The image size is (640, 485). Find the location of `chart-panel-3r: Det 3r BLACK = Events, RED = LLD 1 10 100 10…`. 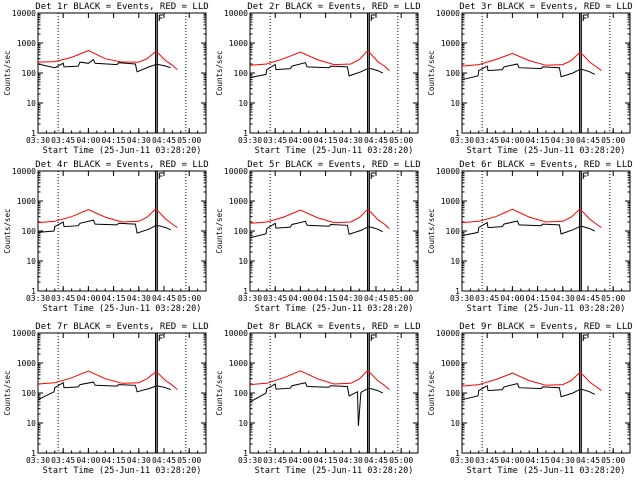

chart-panel-3r: Det 3r BLACK = Events, RED = LLD 1 10 100 10… is located at coordinates (530, 79).